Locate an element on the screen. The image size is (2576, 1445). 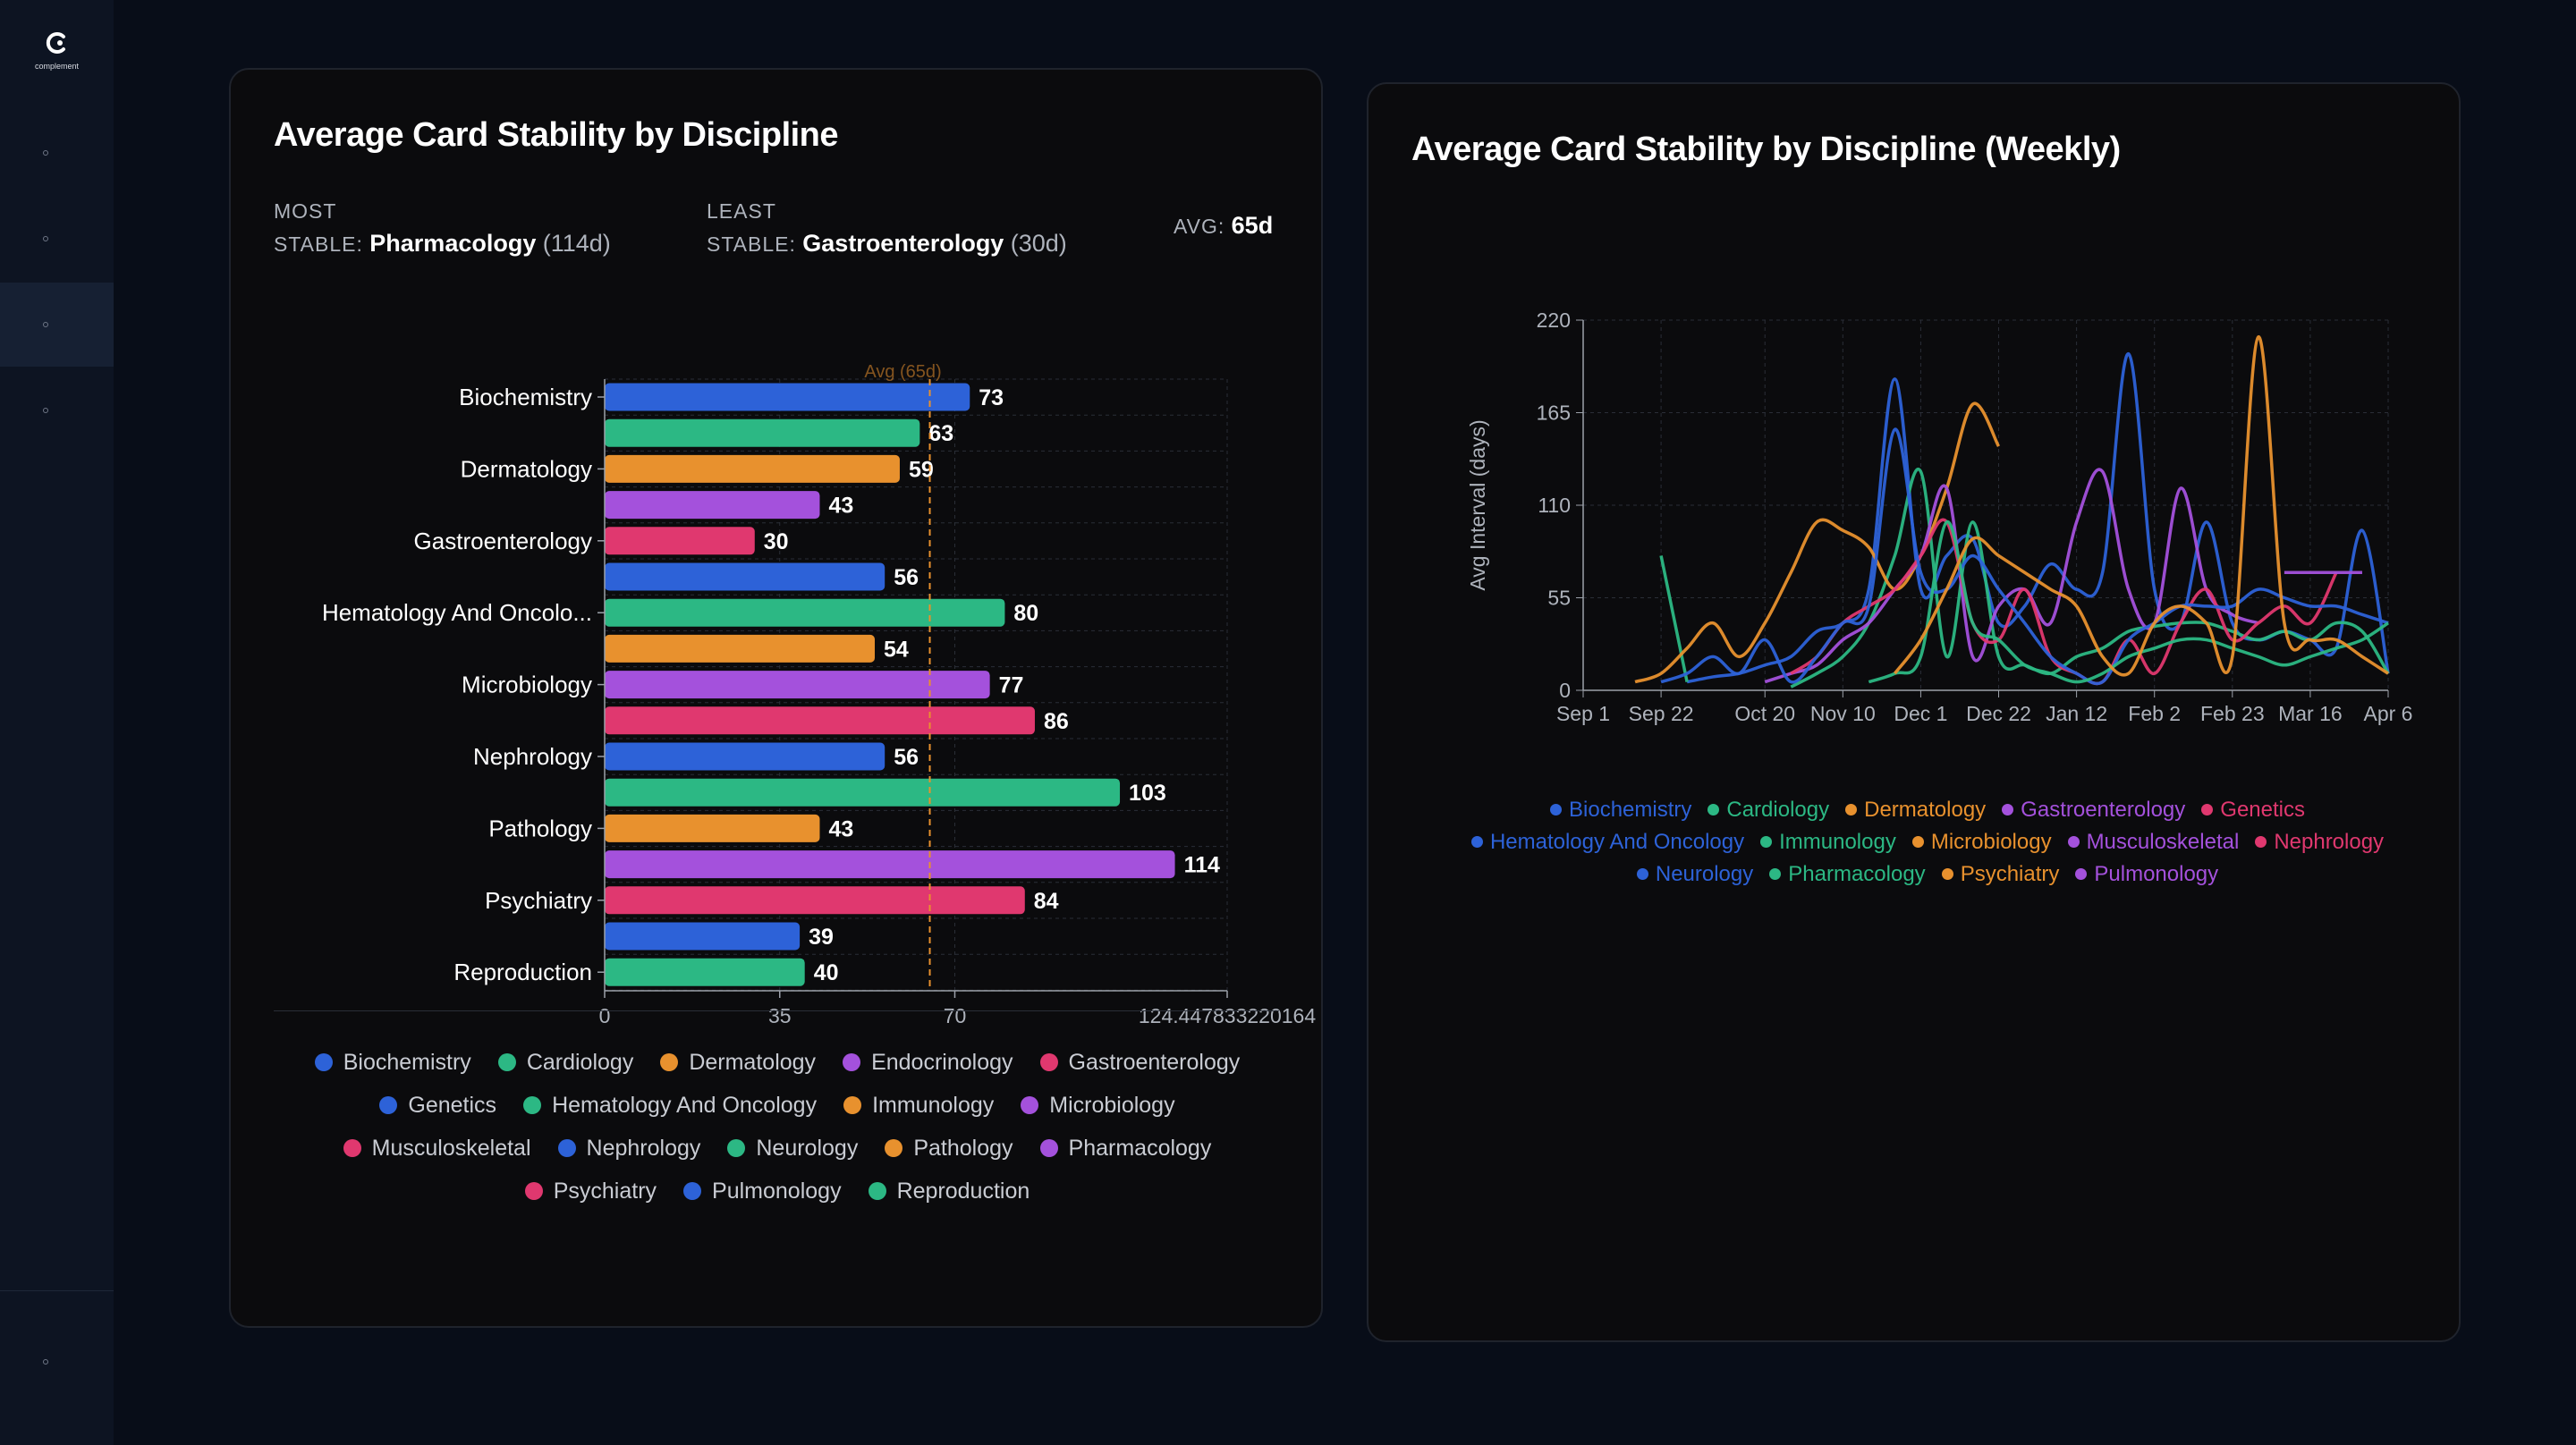
legend-label: Immunology is located at coordinates (1837, 842).